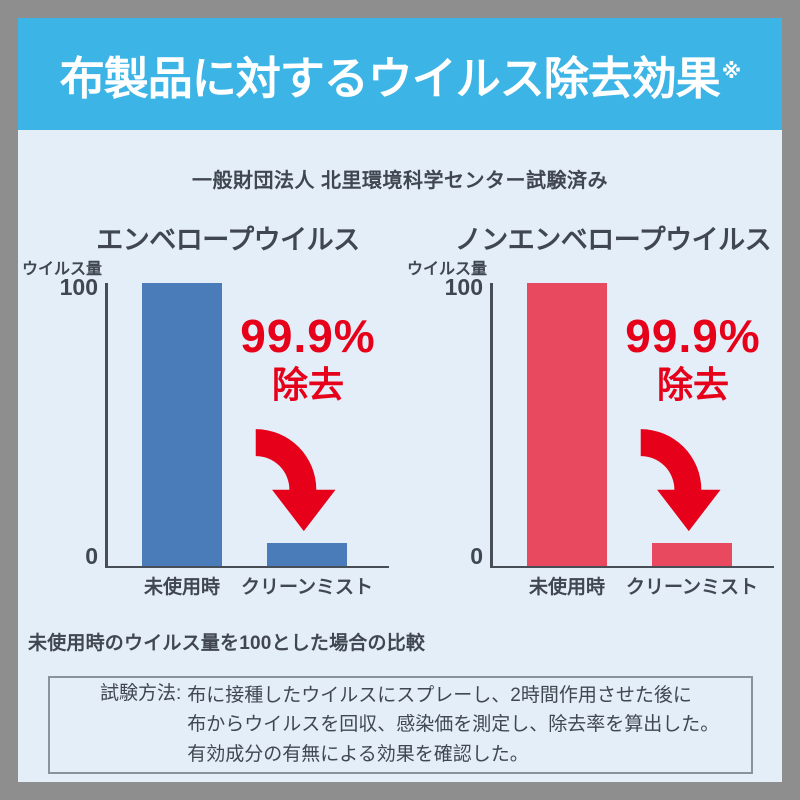 The height and width of the screenshot is (800, 800). What do you see at coordinates (731, 71) in the screenshot?
I see `reference-mark: ※` at bounding box center [731, 71].